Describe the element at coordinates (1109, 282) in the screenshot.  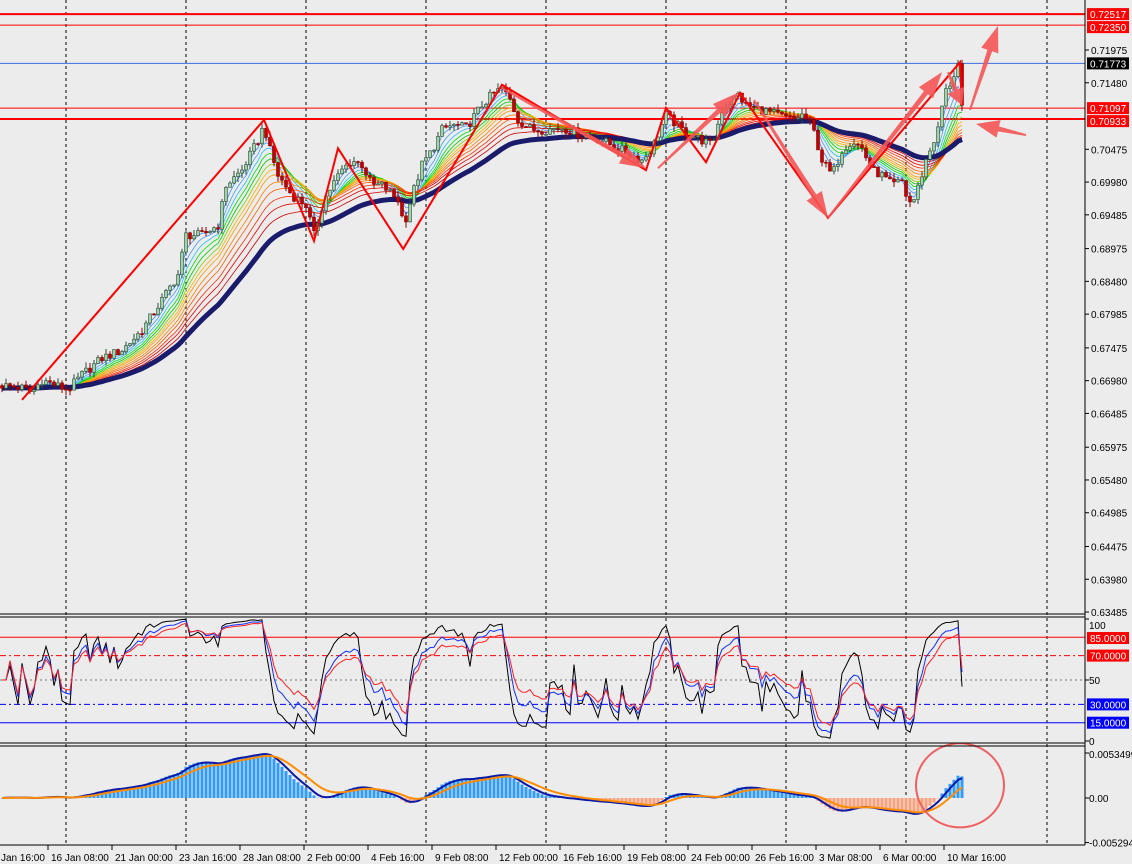
I see `price-tick-label: 0.68480` at that location.